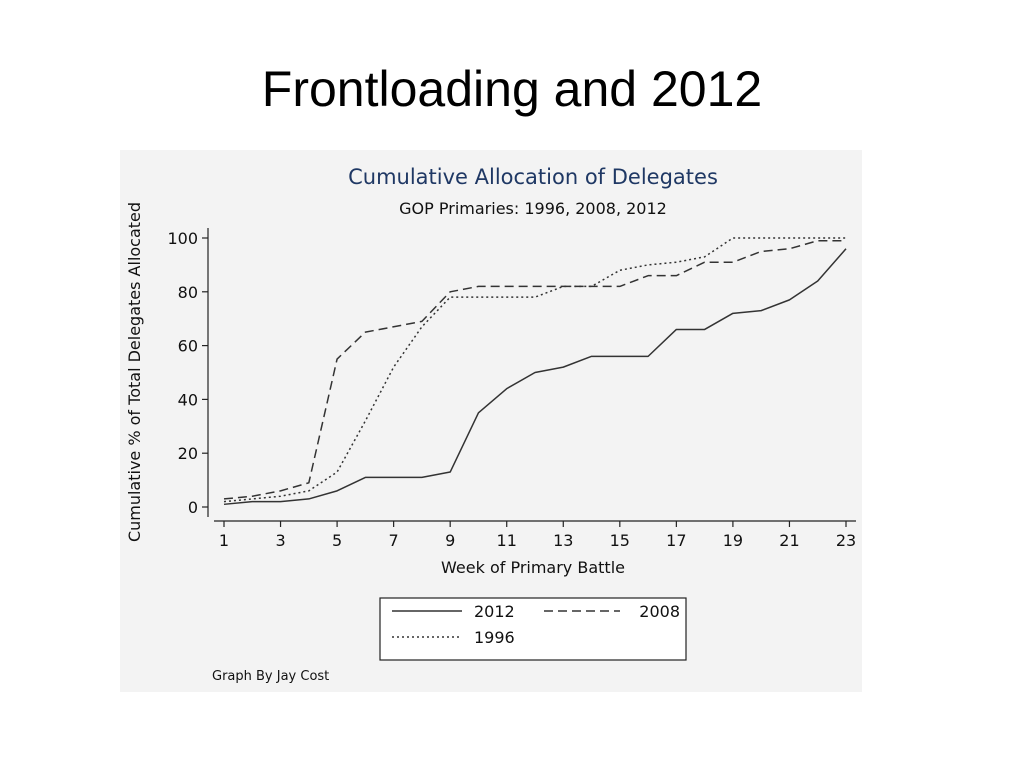 This screenshot has height=768, width=1024. Describe the element at coordinates (337, 540) in the screenshot. I see `x-tick-label: 5` at that location.